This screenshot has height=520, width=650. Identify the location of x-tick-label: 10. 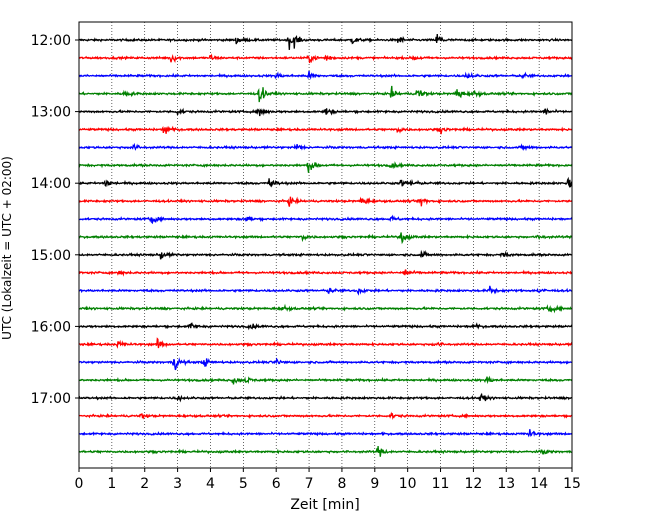
(408, 484).